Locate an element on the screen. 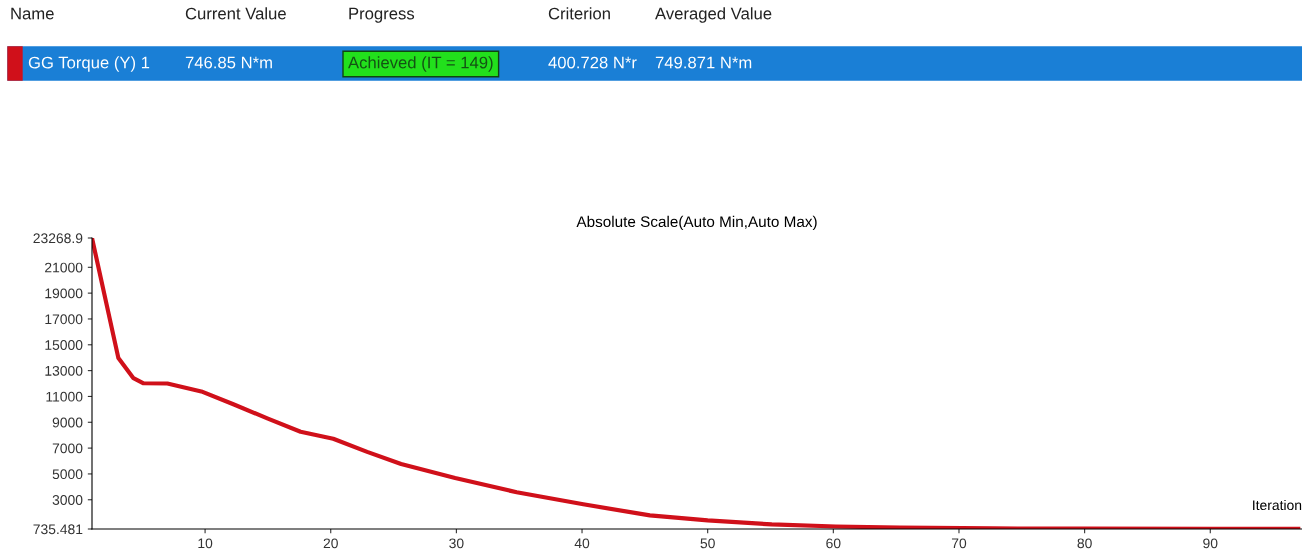  y-tick-label: 5000 is located at coordinates (67, 474).